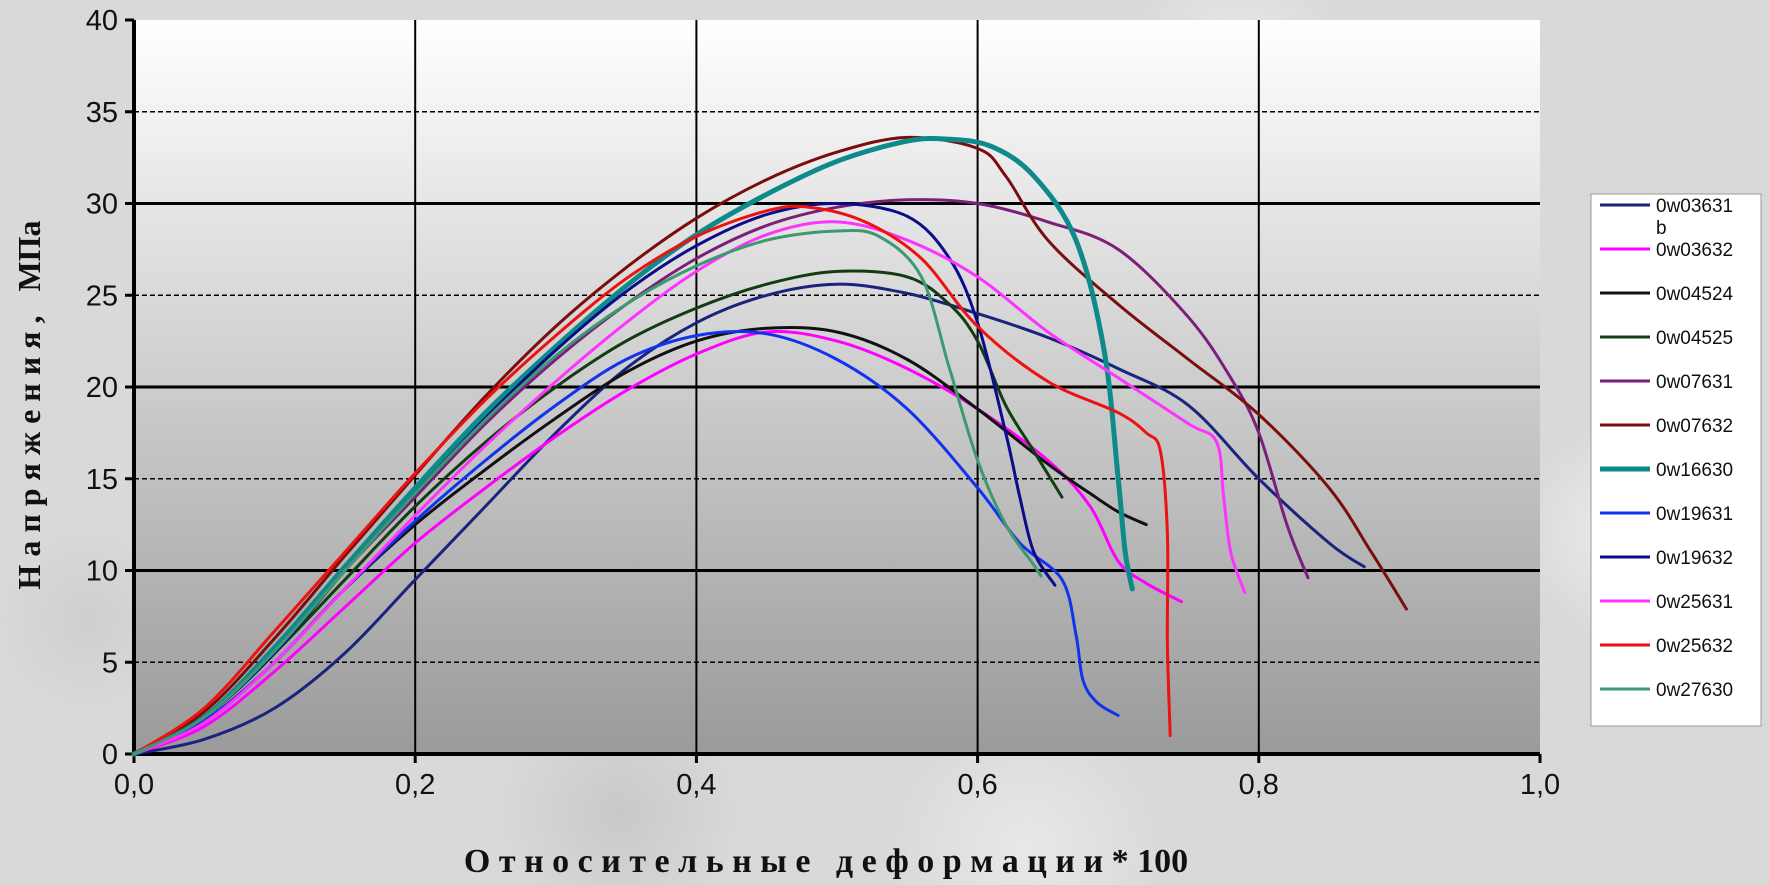 This screenshot has height=885, width=1769. What do you see at coordinates (1540, 785) in the screenshot?
I see `x-tick-label: 1,0` at bounding box center [1540, 785].